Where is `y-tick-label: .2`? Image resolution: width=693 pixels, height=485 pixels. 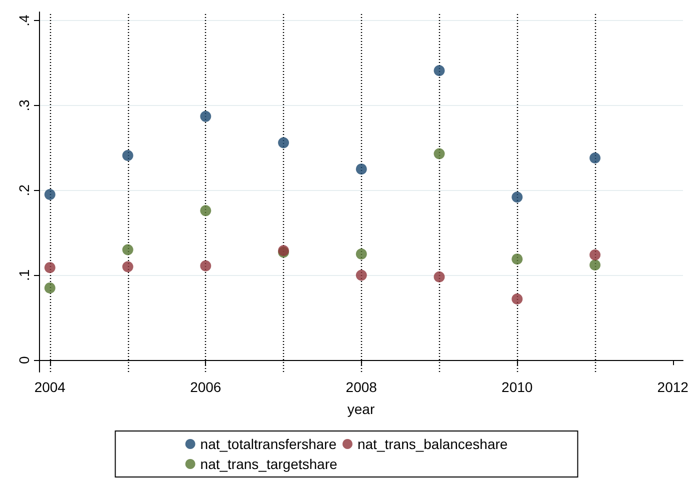
y-tick-label: .2 is located at coordinates (24, 190).